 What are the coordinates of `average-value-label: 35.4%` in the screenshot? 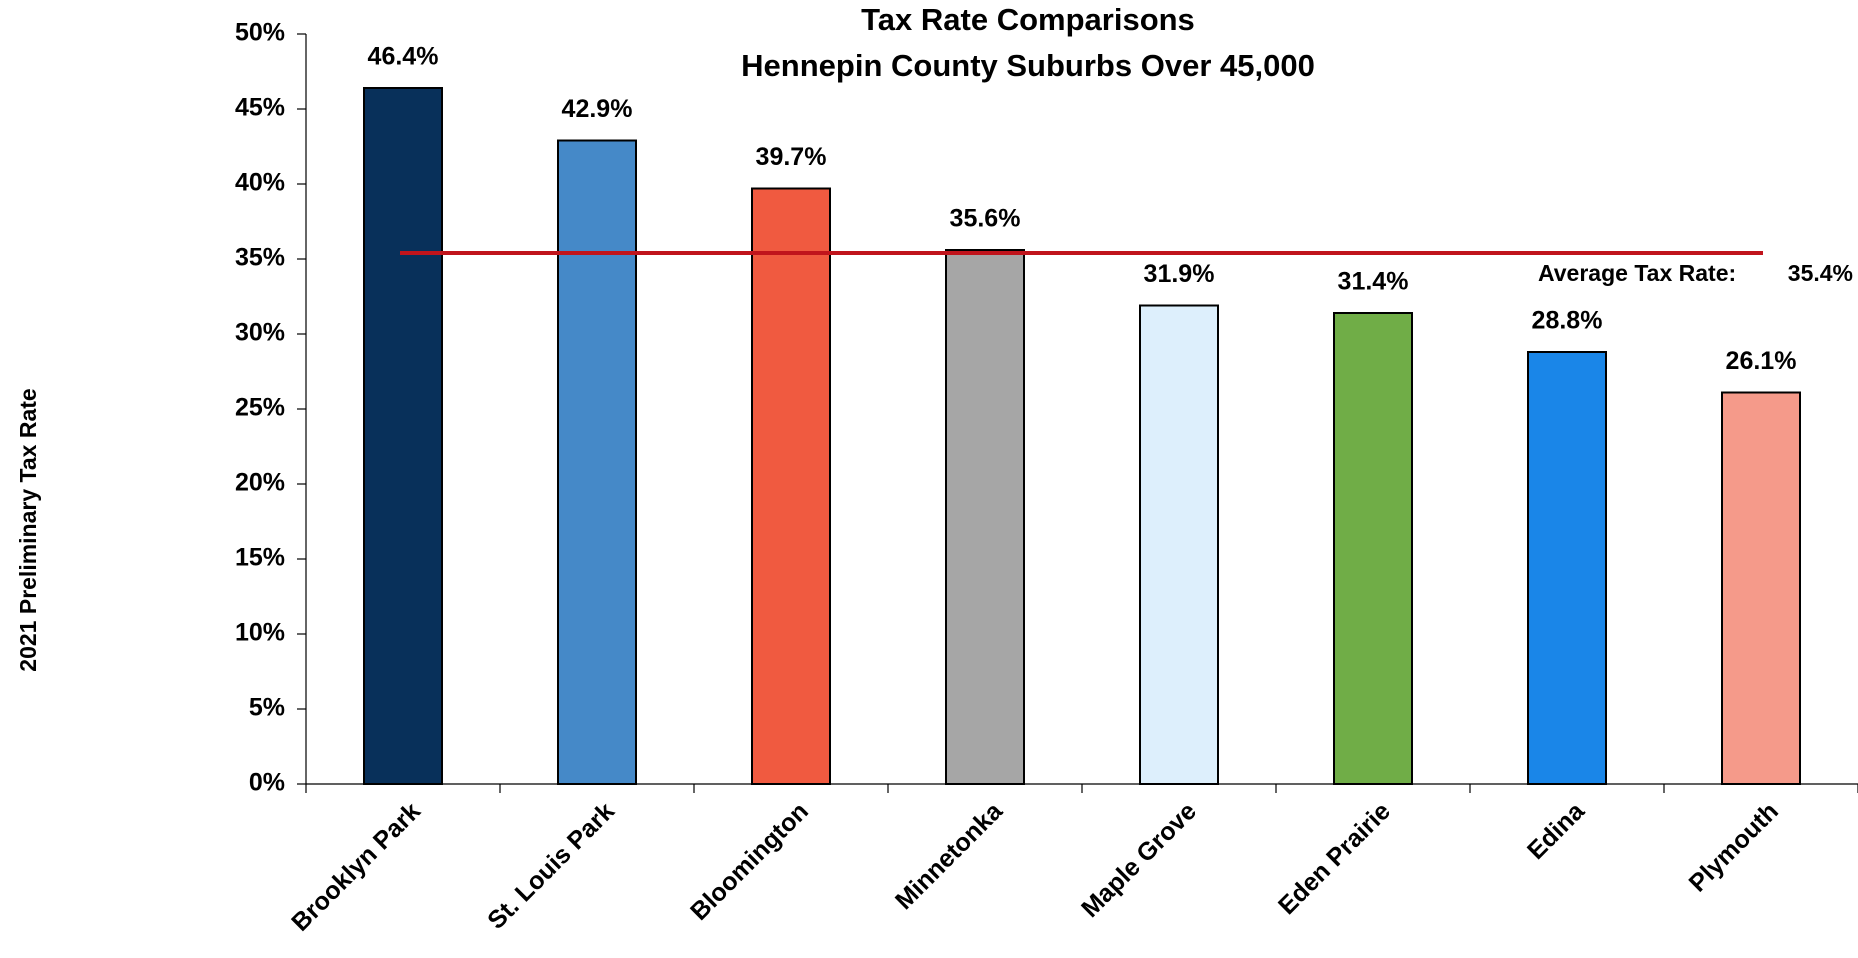 It's located at (1820, 273).